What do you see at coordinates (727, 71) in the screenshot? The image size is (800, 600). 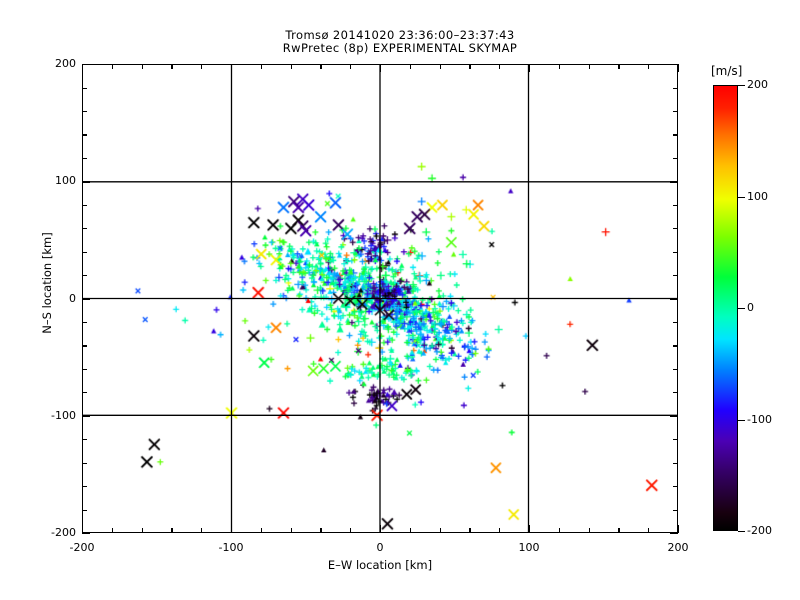 I see `colorbar-unit-label: [m/s]` at bounding box center [727, 71].